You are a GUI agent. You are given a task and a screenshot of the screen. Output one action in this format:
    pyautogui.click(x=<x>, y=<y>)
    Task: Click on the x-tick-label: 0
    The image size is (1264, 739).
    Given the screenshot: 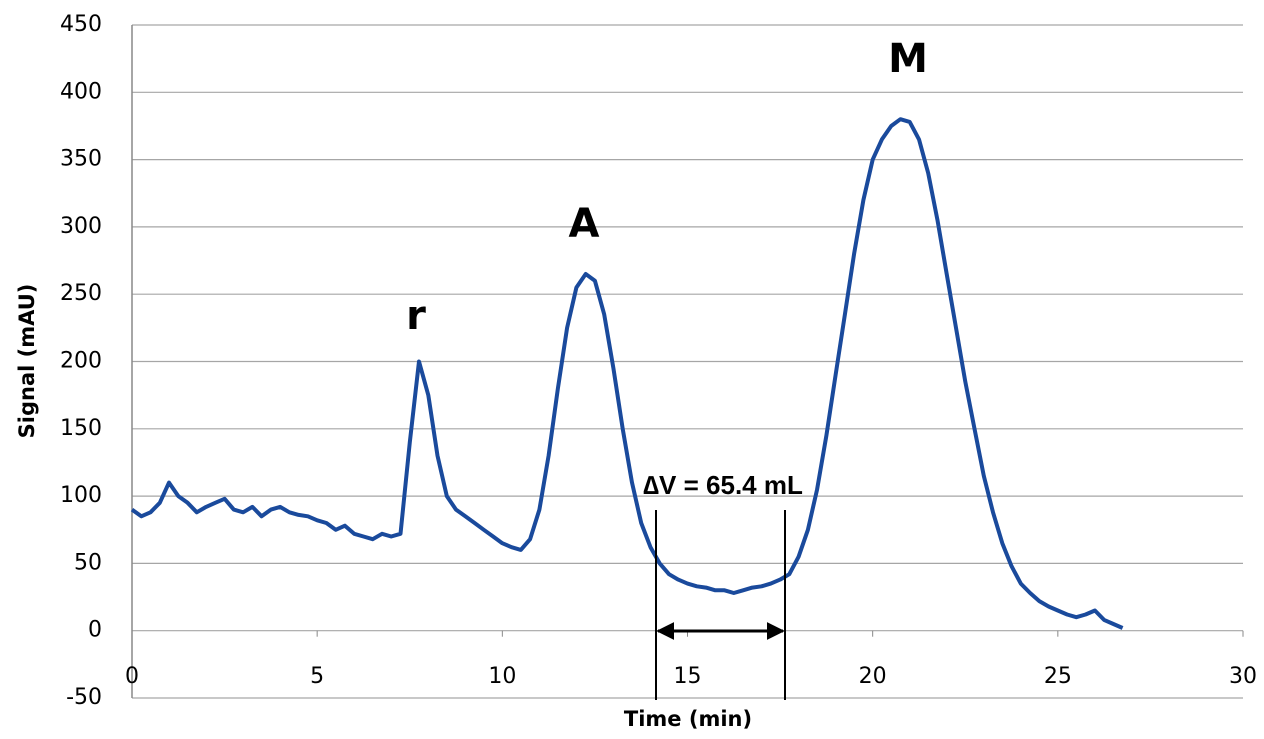 What is the action you would take?
    pyautogui.click(x=132, y=676)
    